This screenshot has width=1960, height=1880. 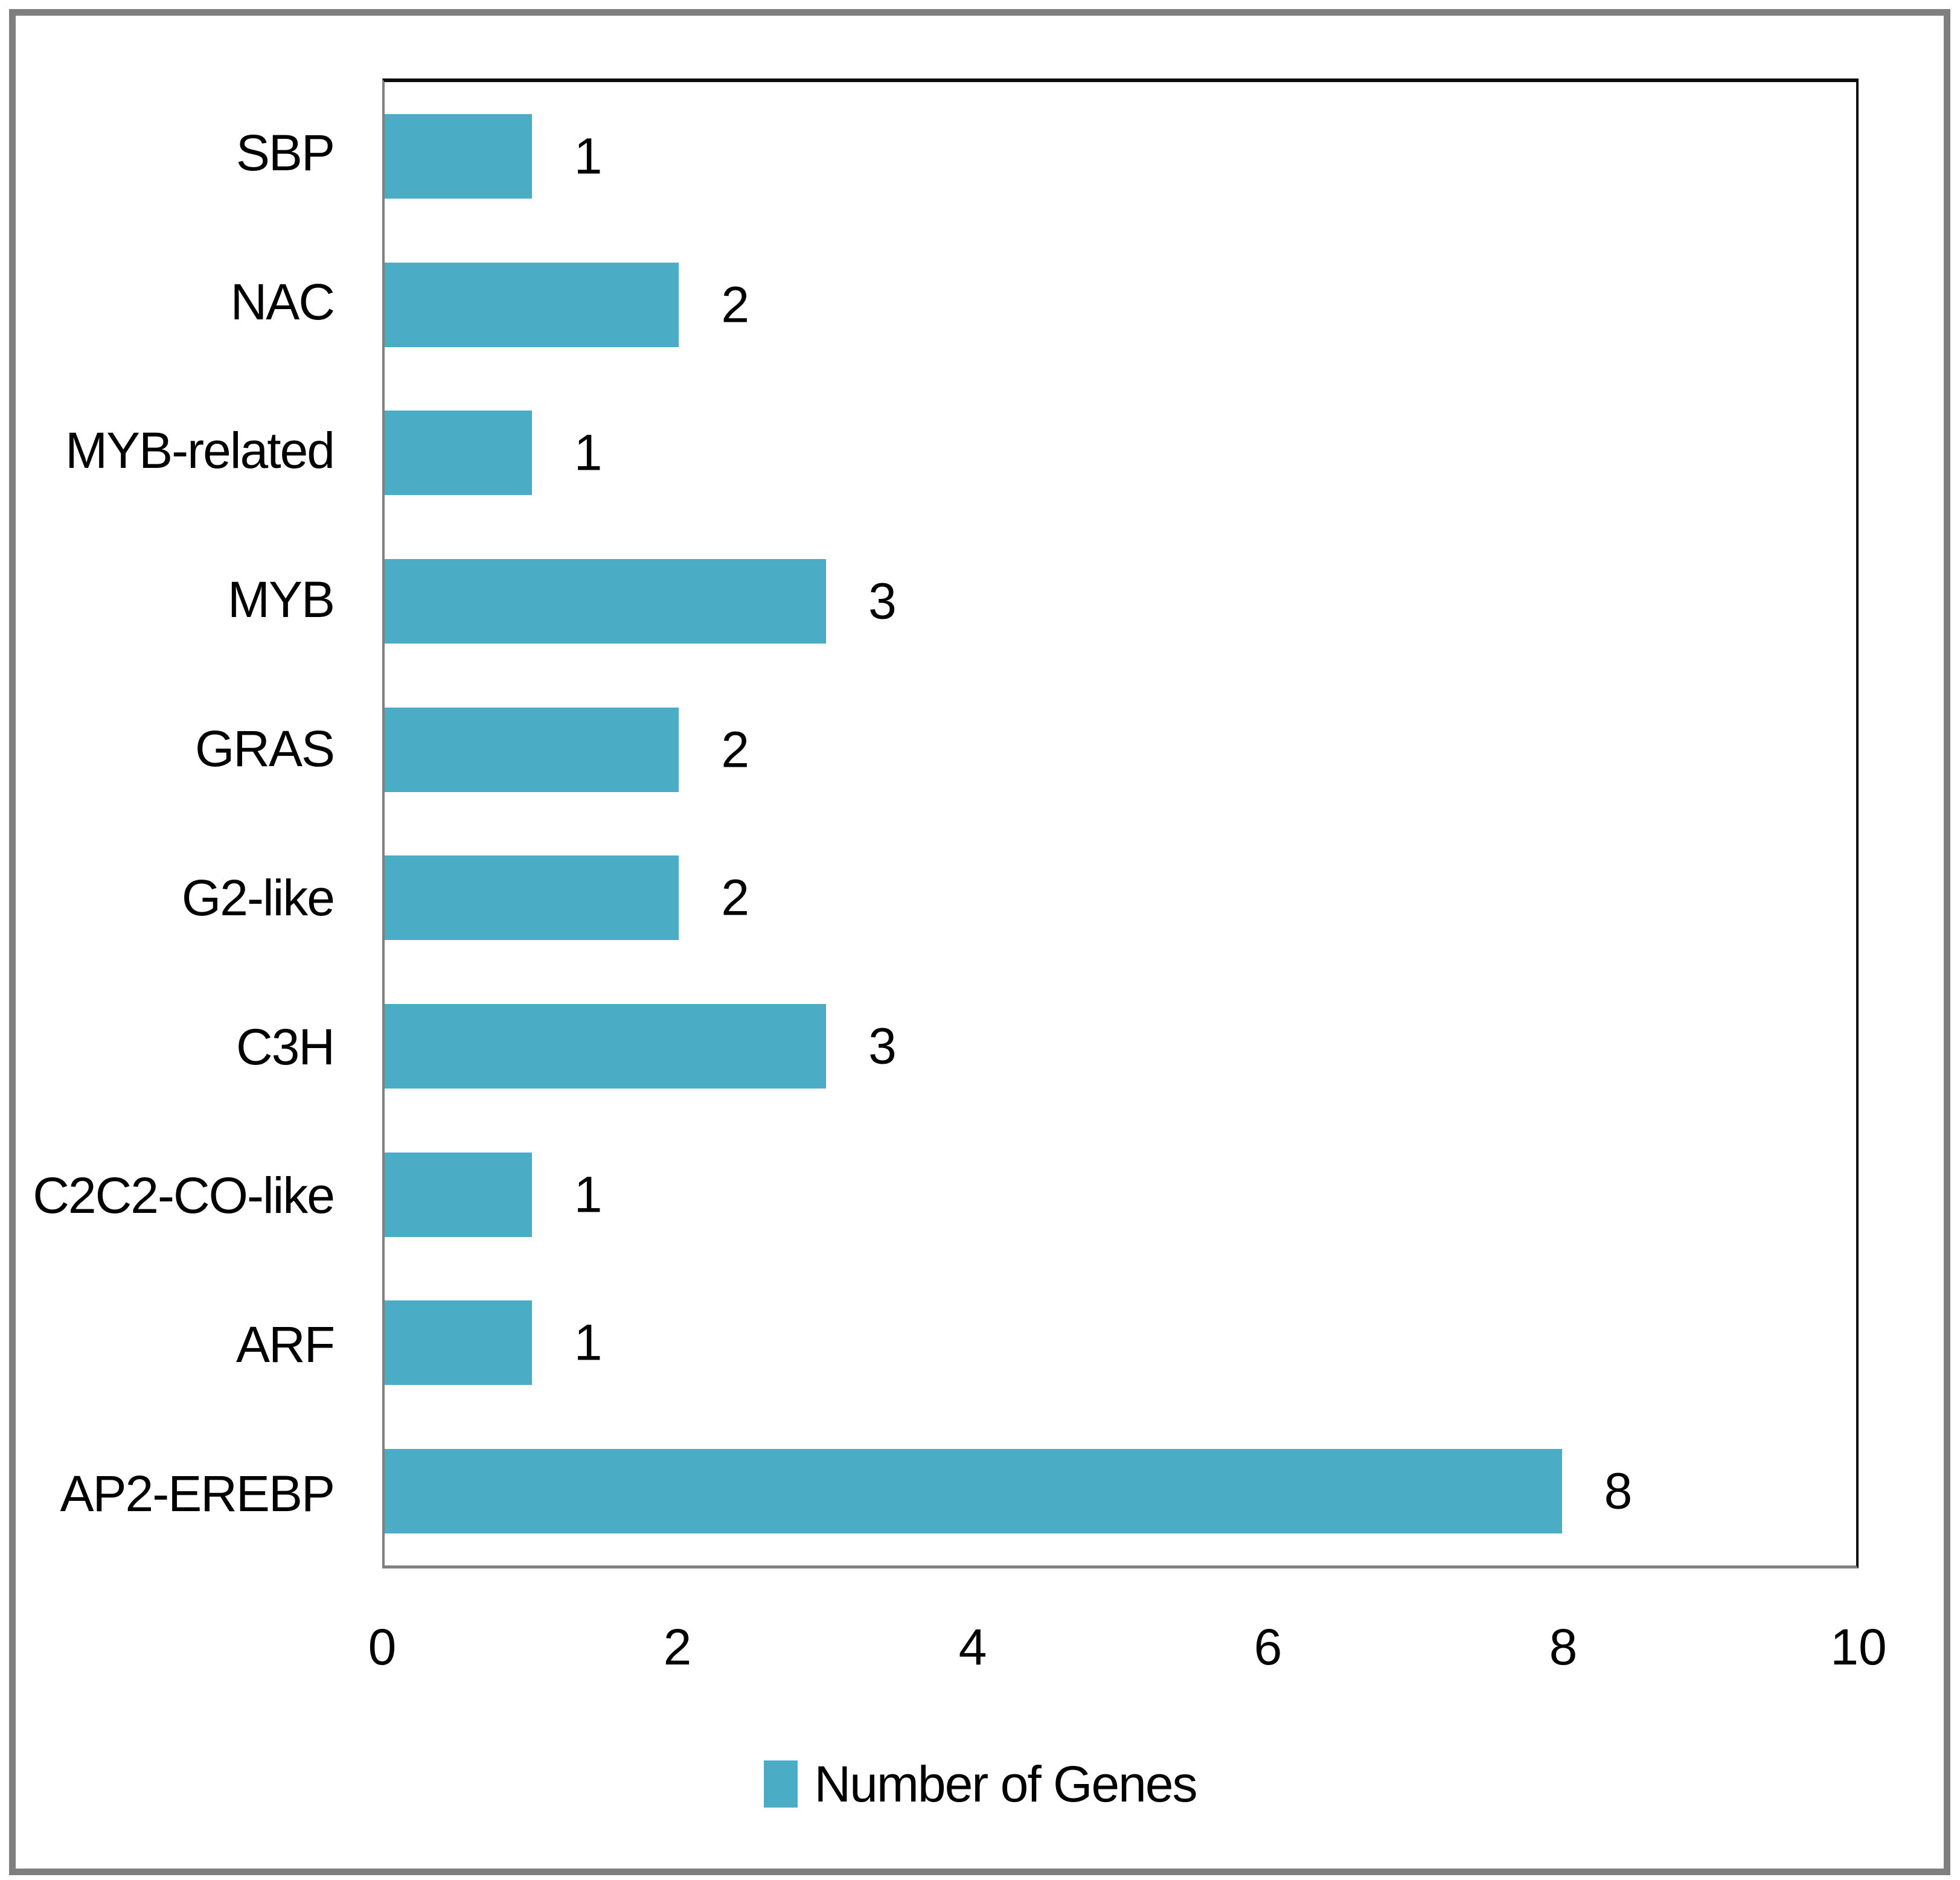 I want to click on category-label: MYB-related, so click(x=200, y=451).